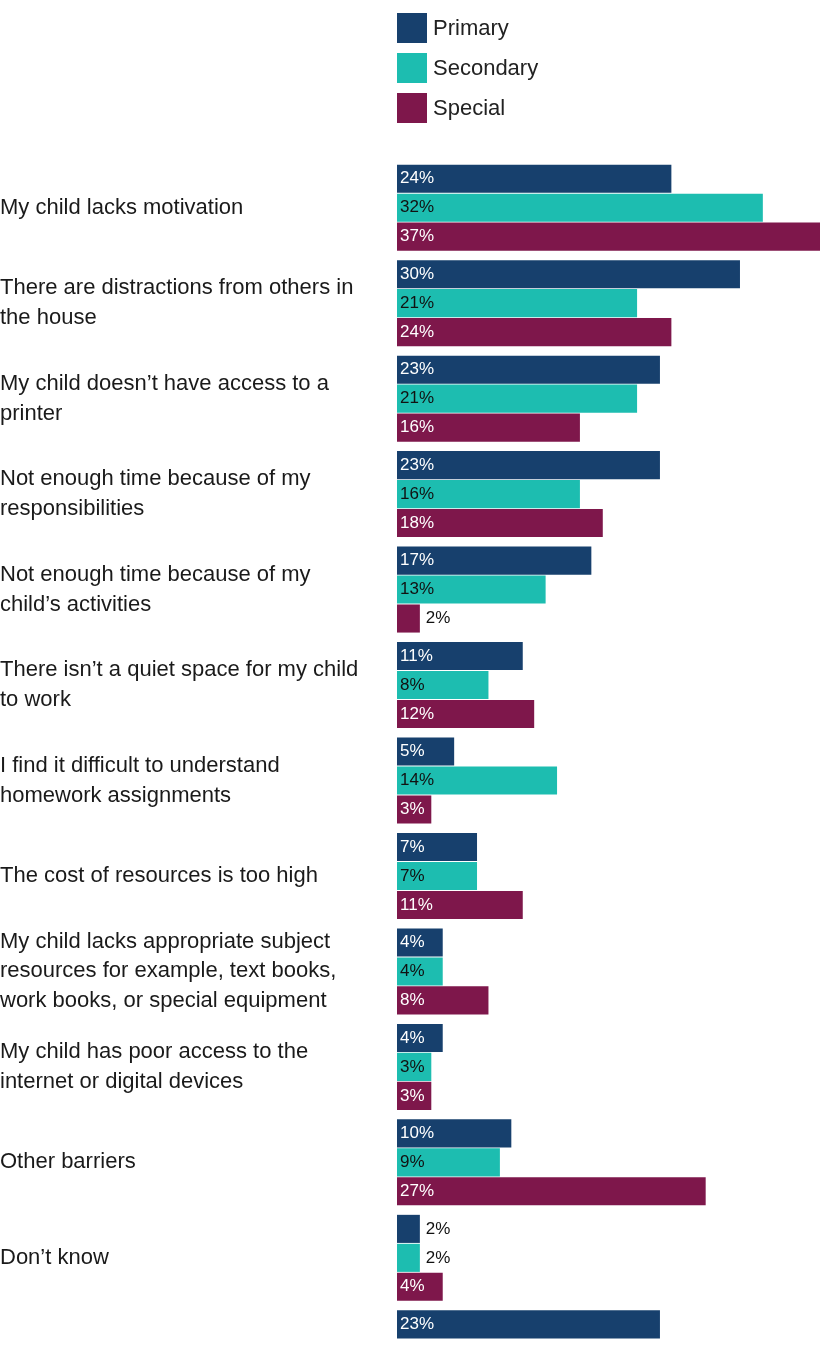 The width and height of the screenshot is (820, 1358). Describe the element at coordinates (155, 493) in the screenshot. I see `y-tick-label: Not enough time because of my responsibilities` at that location.